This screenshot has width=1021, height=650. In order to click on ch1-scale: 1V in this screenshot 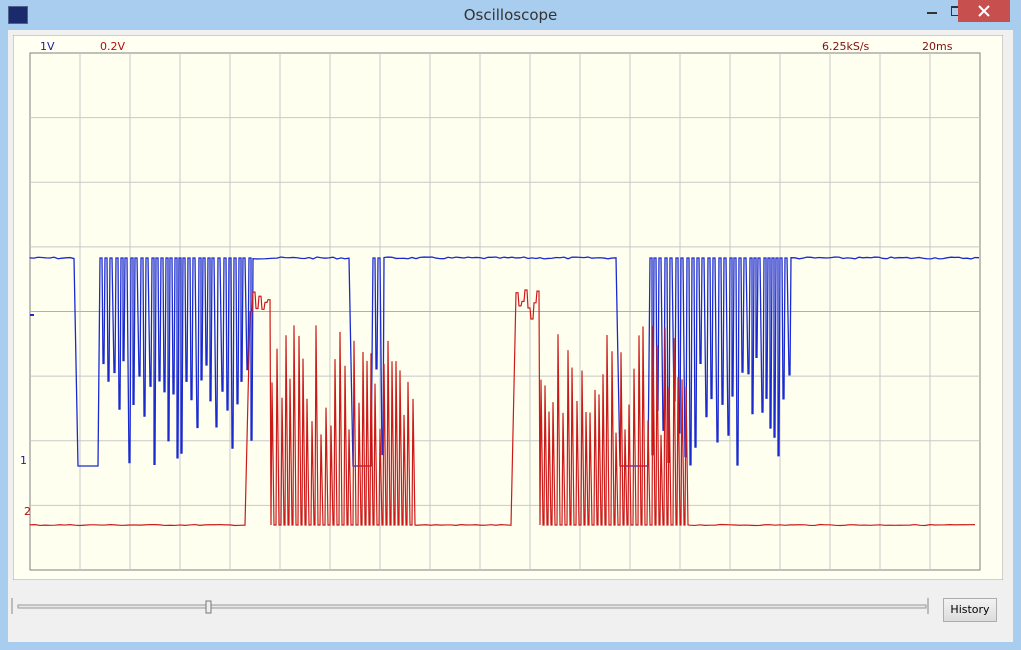, I will do `click(47, 46)`.